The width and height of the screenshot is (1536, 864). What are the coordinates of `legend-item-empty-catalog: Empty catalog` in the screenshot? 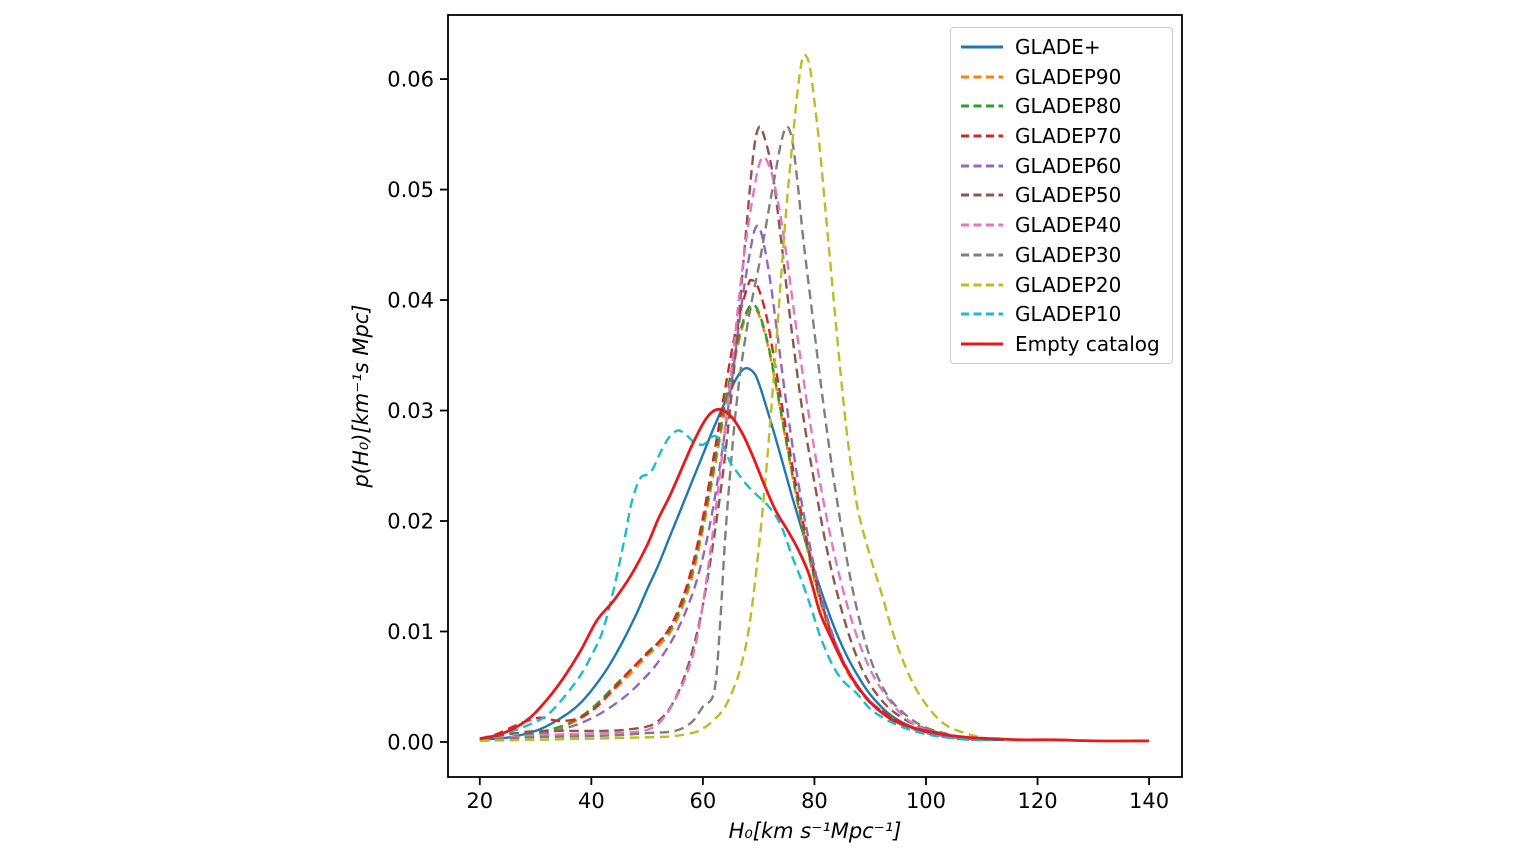 It's located at (1061, 344).